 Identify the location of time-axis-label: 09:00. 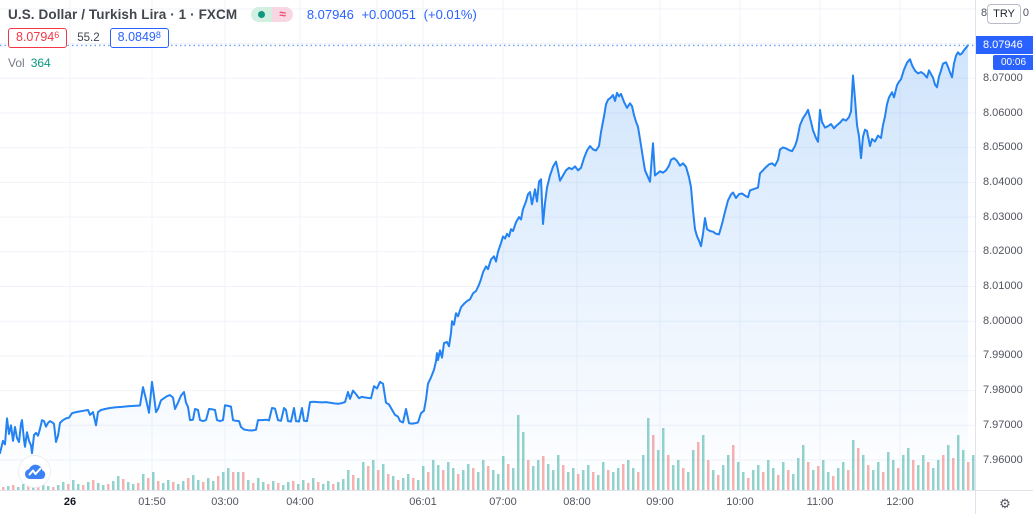
(660, 502).